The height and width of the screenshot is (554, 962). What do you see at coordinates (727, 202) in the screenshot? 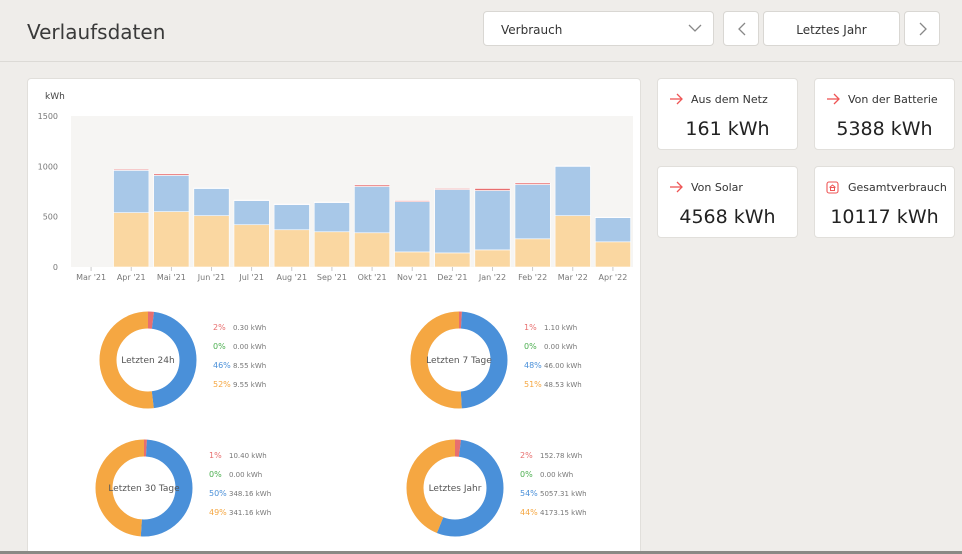
I see `stat-card-solar: Von Solar 4568 kWh` at bounding box center [727, 202].